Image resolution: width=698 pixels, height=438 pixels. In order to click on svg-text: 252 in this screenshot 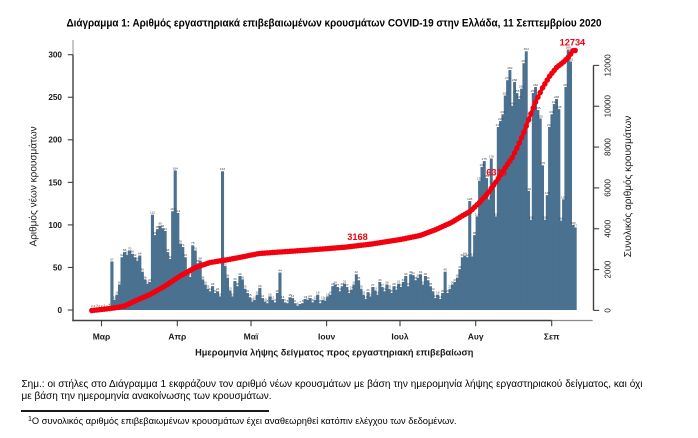, I will do `click(505, 93)`.